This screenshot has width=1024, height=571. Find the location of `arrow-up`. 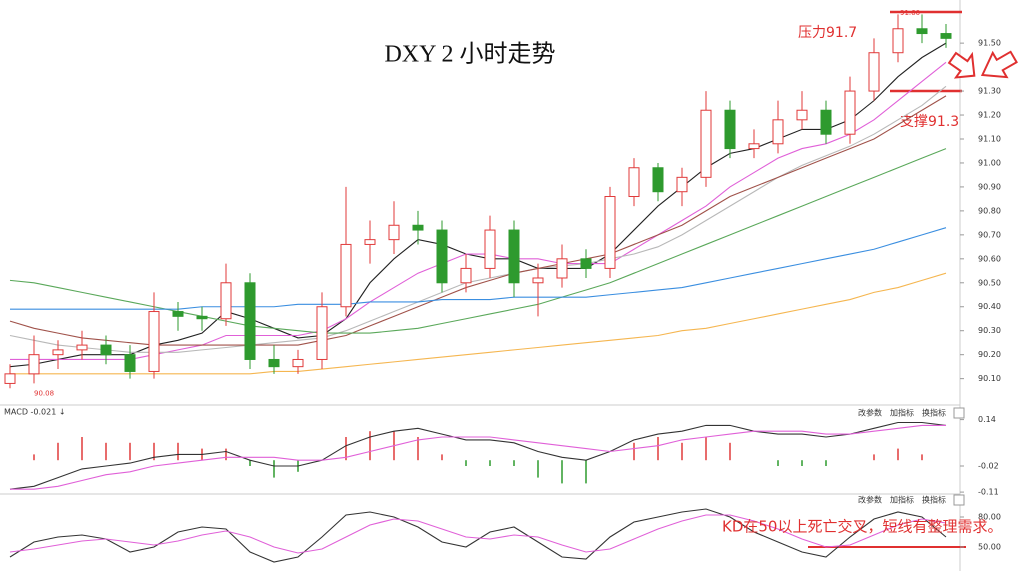

arrow-up is located at coordinates (999, 64).